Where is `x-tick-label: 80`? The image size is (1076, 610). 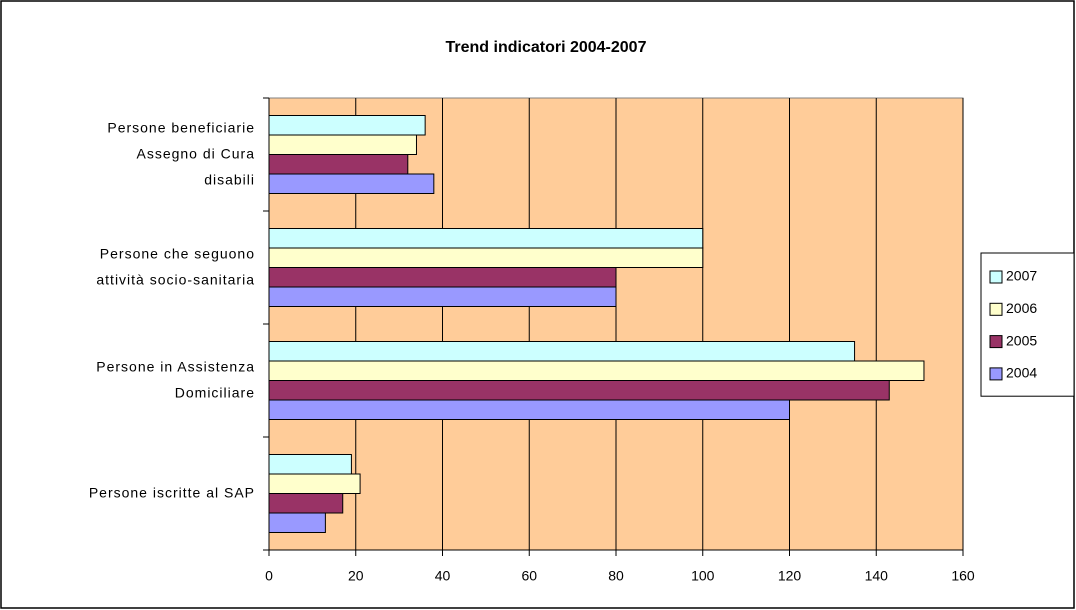 x-tick-label: 80 is located at coordinates (616, 576).